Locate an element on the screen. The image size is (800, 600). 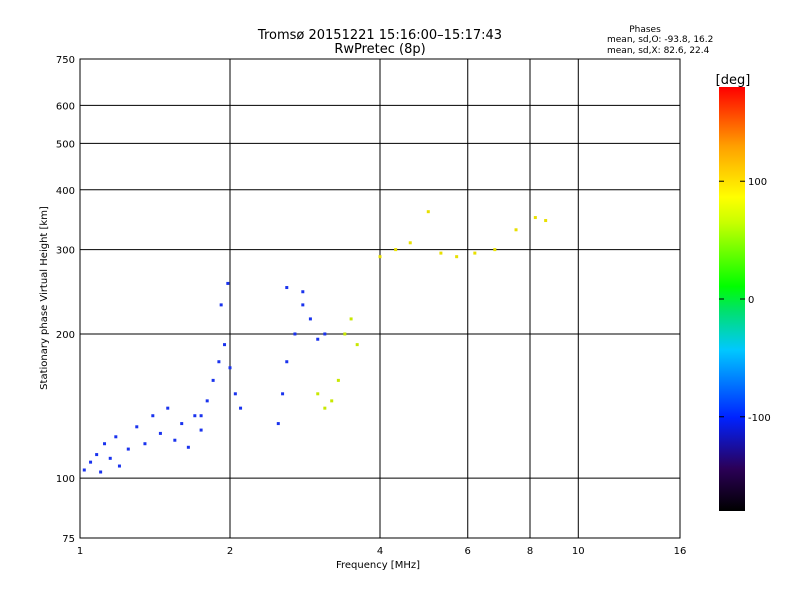
x-tick-label: 1 is located at coordinates (80, 551).